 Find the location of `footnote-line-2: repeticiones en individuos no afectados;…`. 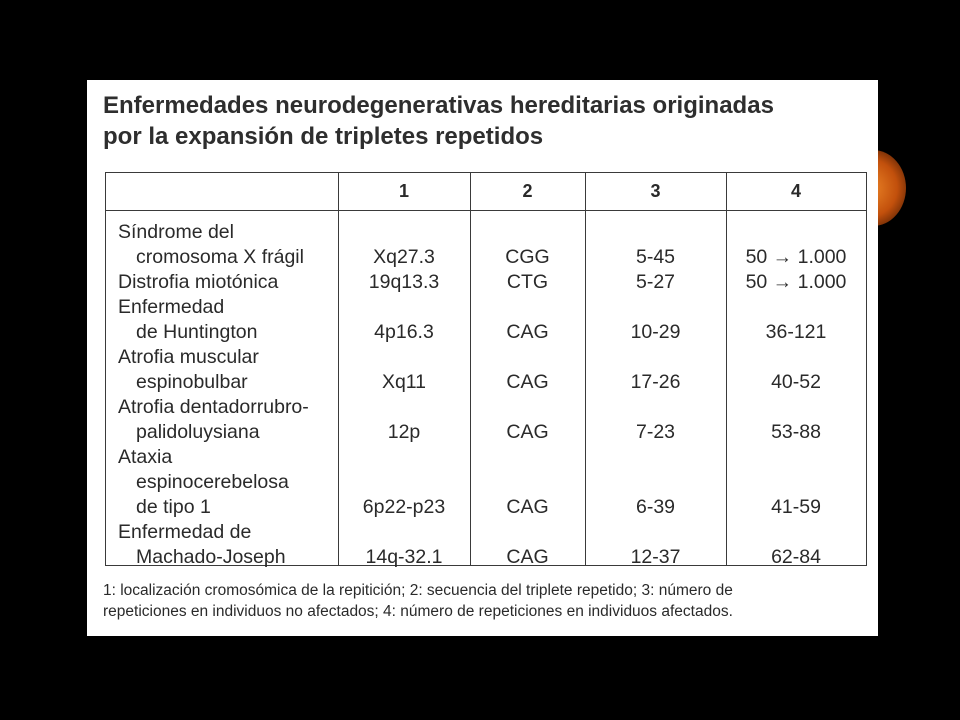

footnote-line-2: repeticiones en individuos no afectados;… is located at coordinates (418, 611).